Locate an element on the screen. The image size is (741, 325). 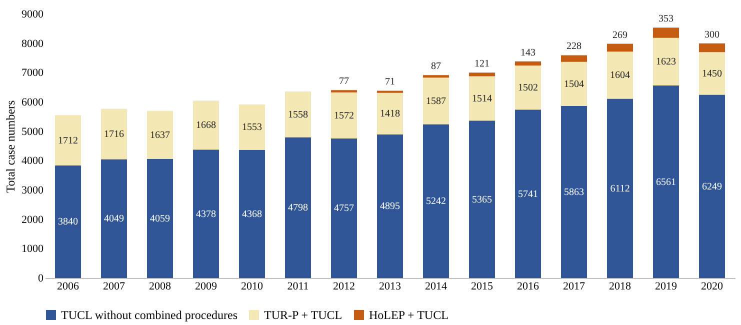
y-tick-label: 4000 is located at coordinates (33, 161).